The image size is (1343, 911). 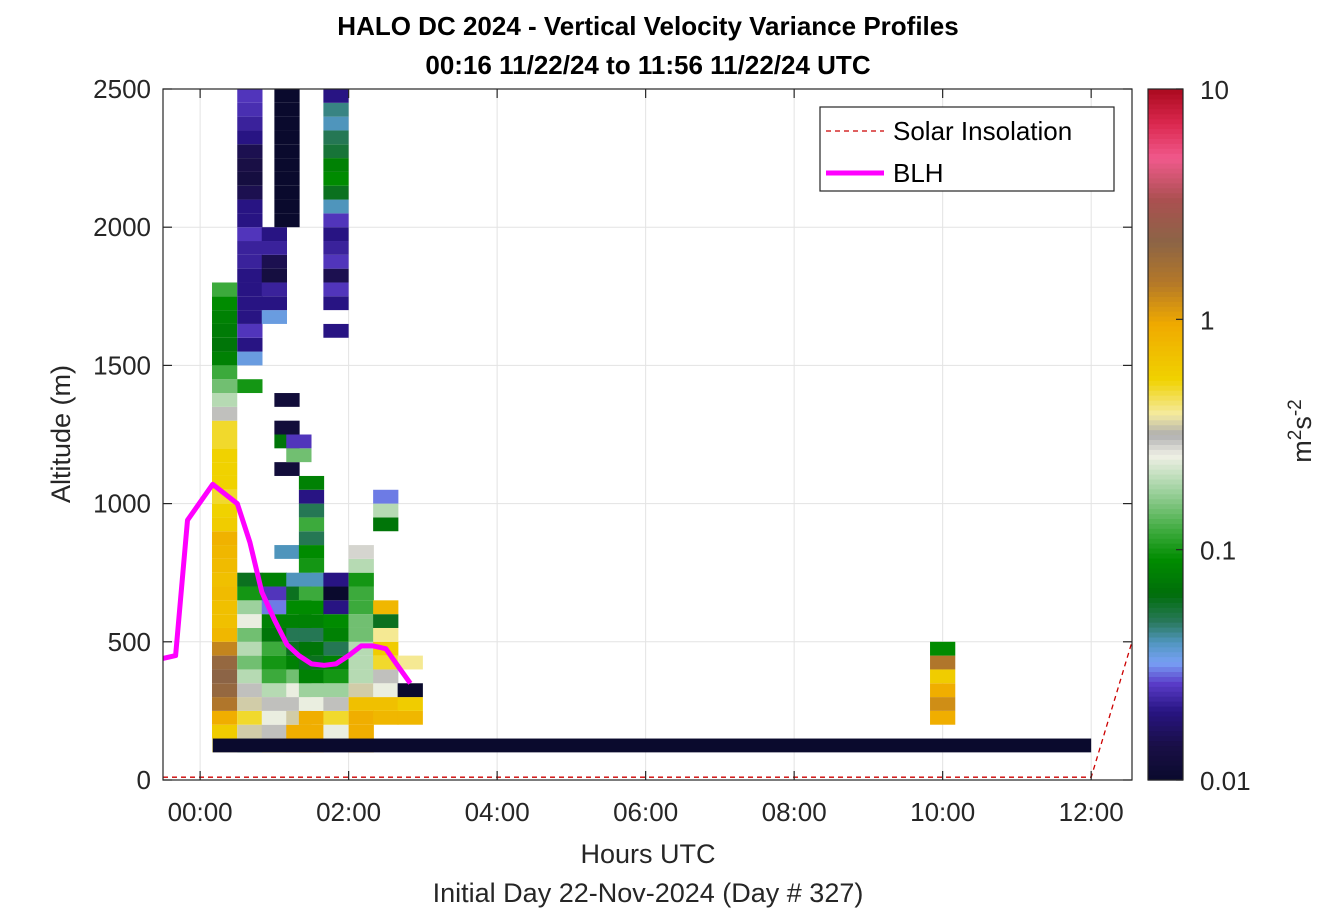 I want to click on colorbar-gradient, so click(x=1165, y=435).